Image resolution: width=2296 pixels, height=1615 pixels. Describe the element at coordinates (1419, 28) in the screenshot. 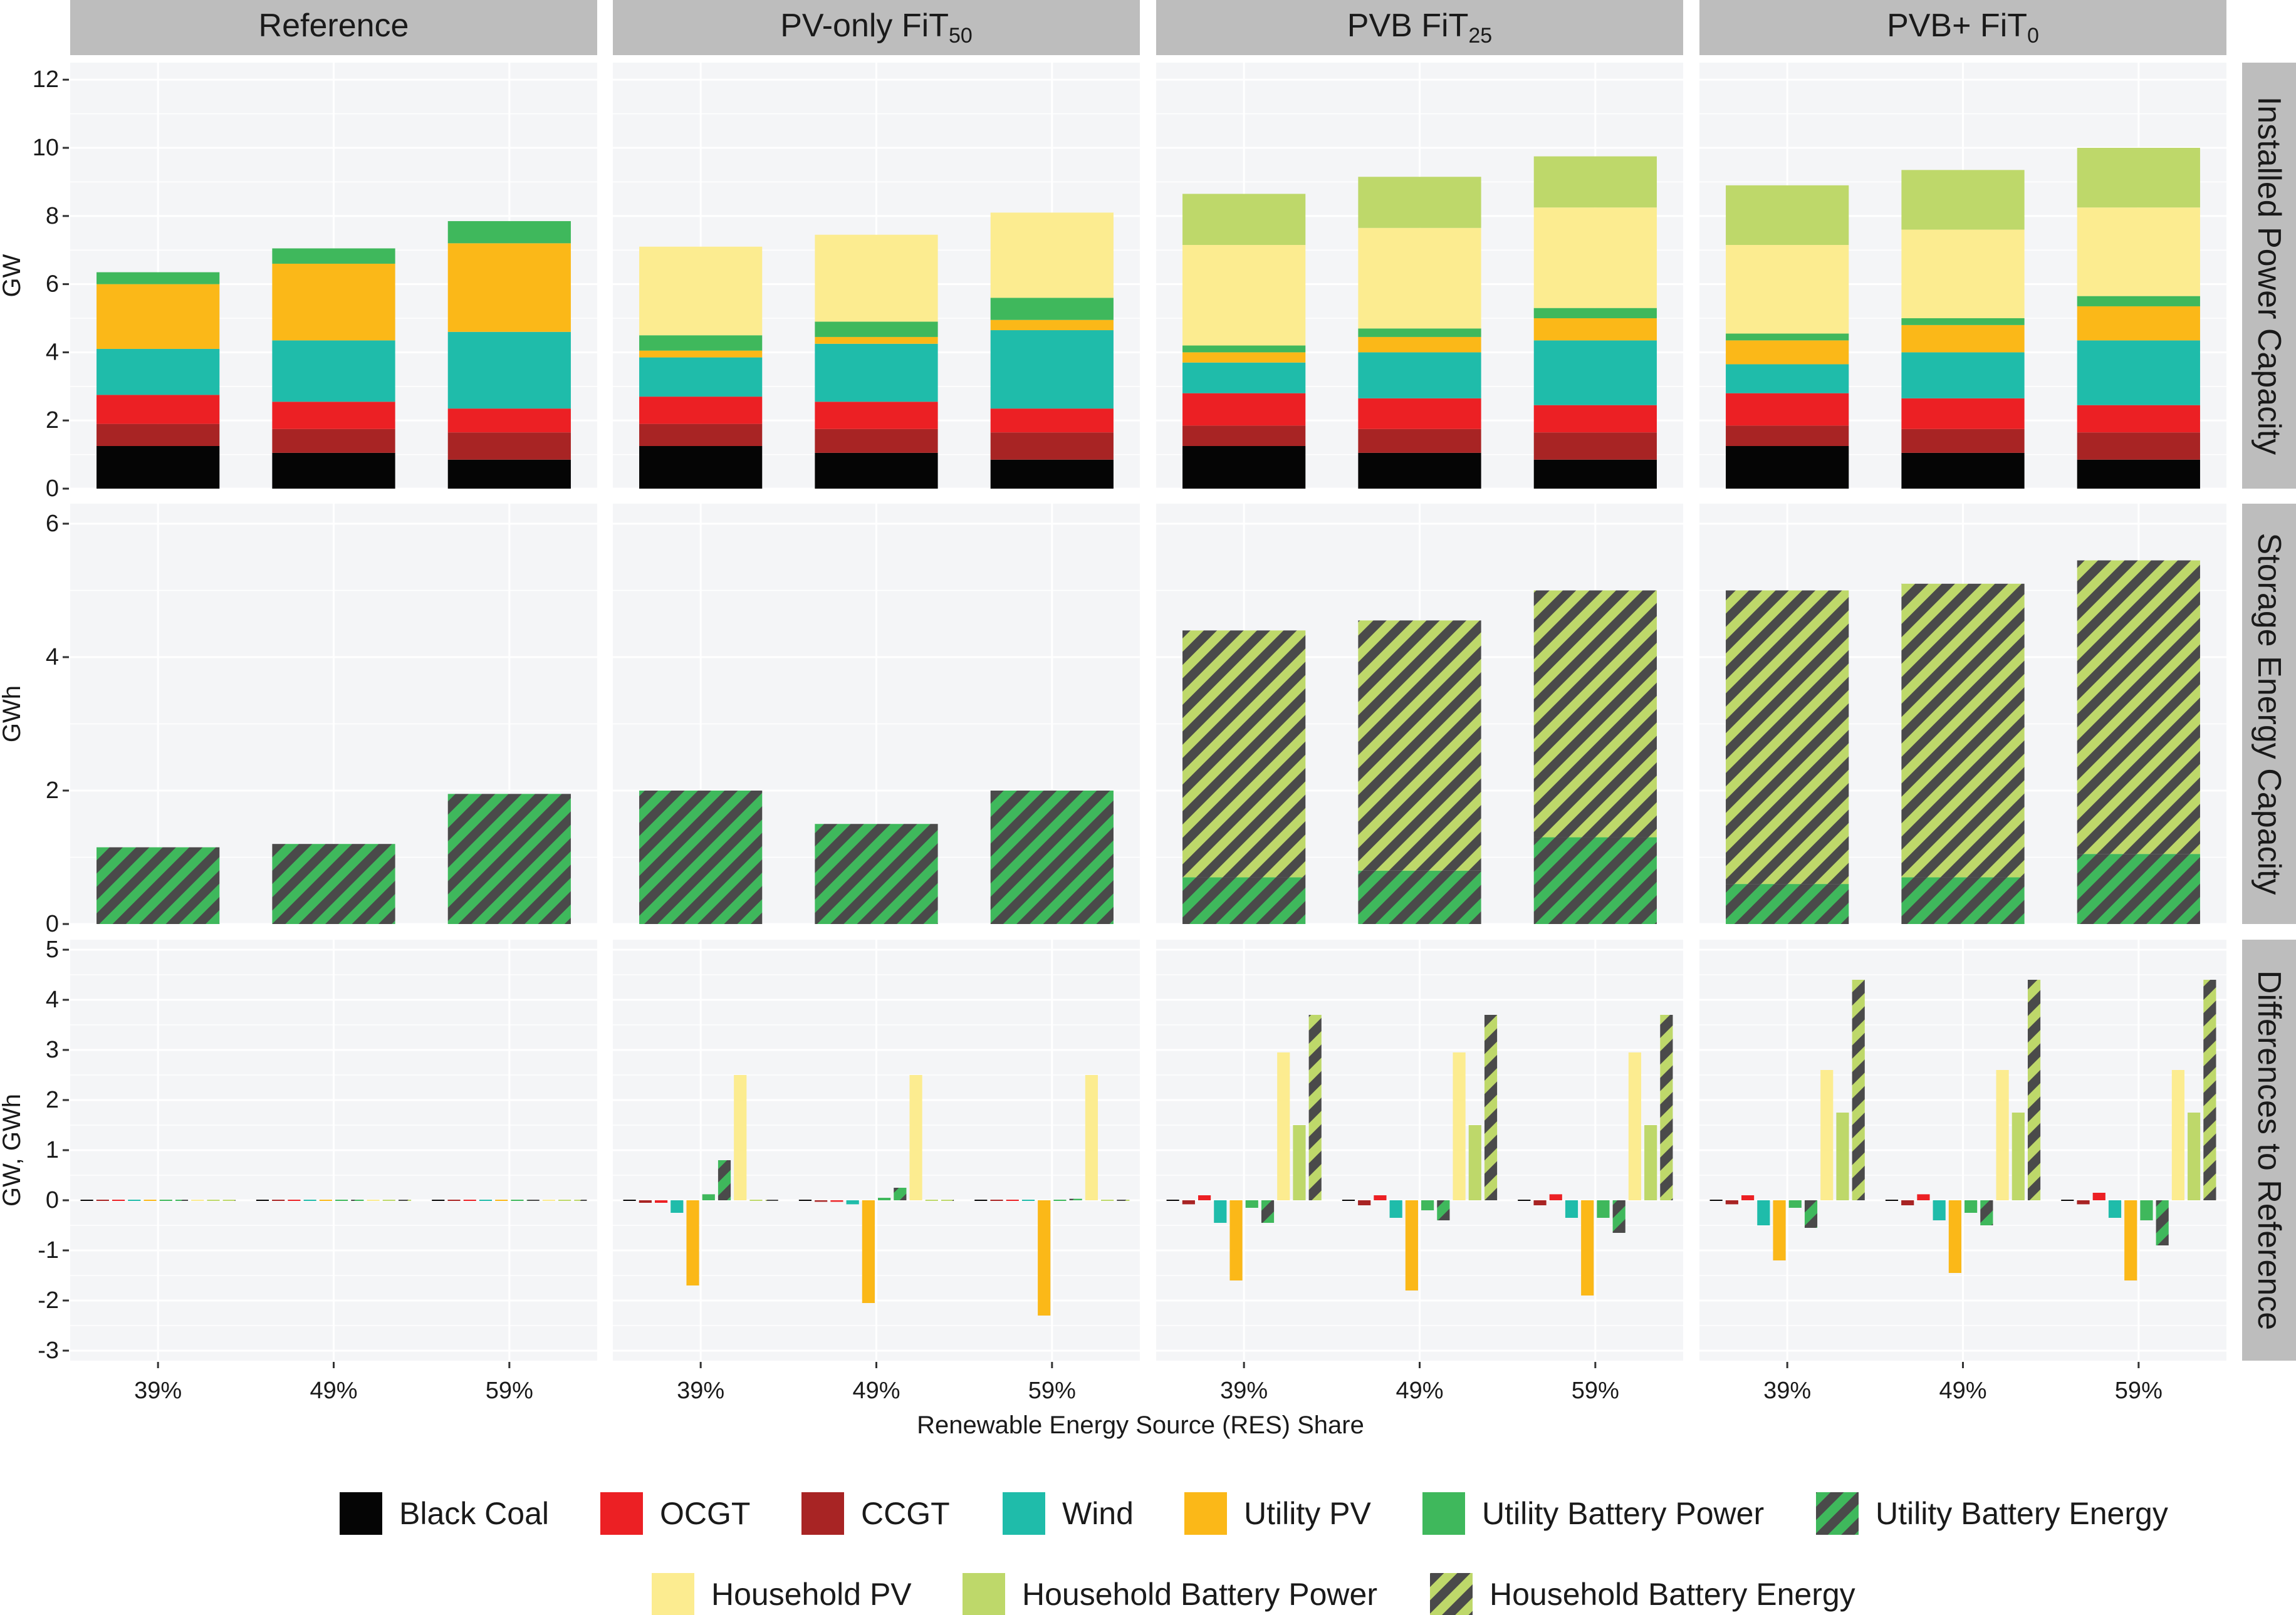

I see `facet-strip-pvb` at that location.